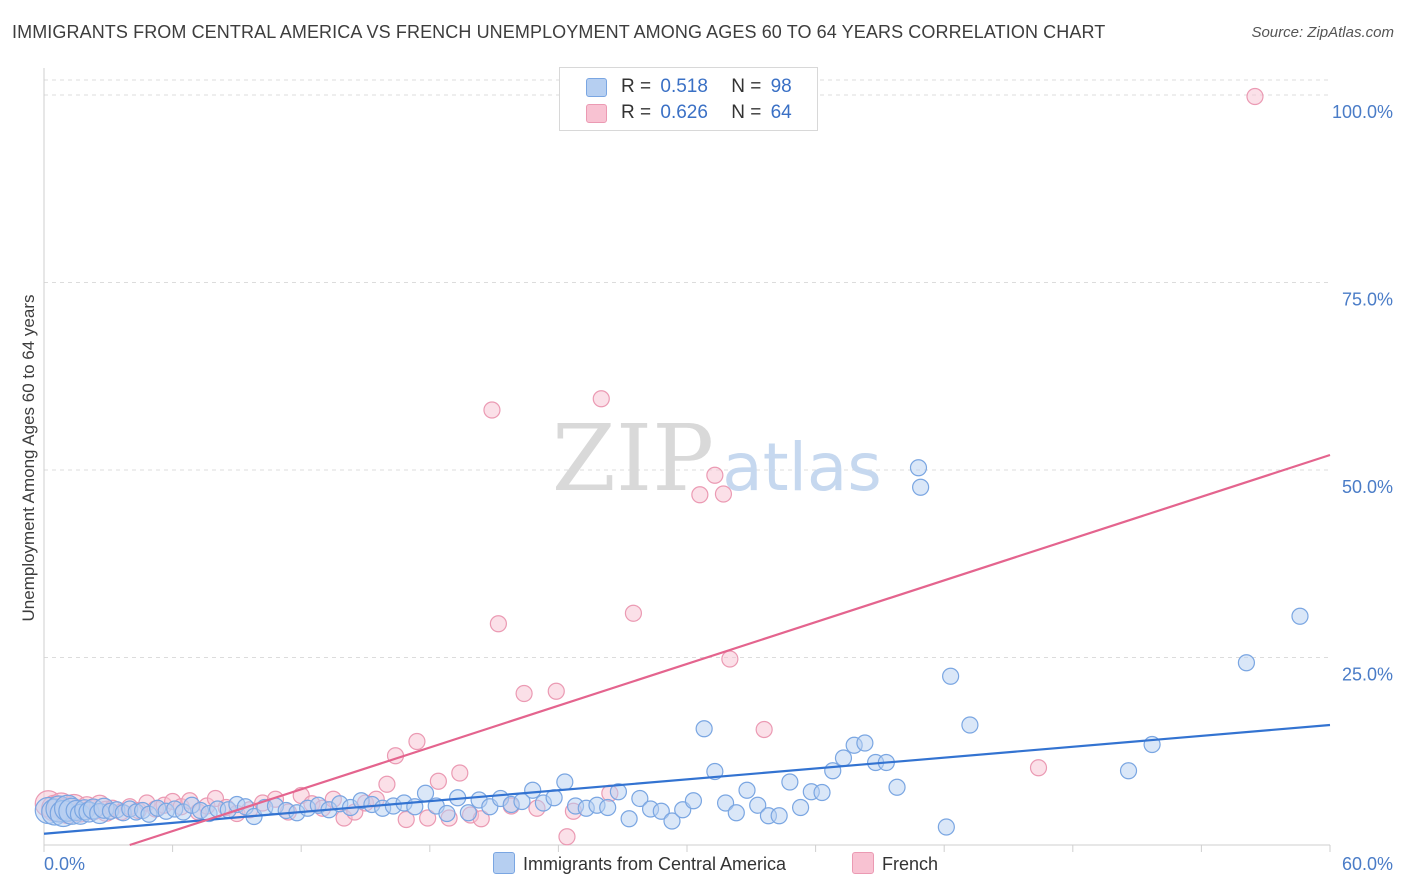 The height and width of the screenshot is (892, 1406). What do you see at coordinates (781, 112) in the screenshot?
I see `legend-n-value: 64` at bounding box center [781, 112].